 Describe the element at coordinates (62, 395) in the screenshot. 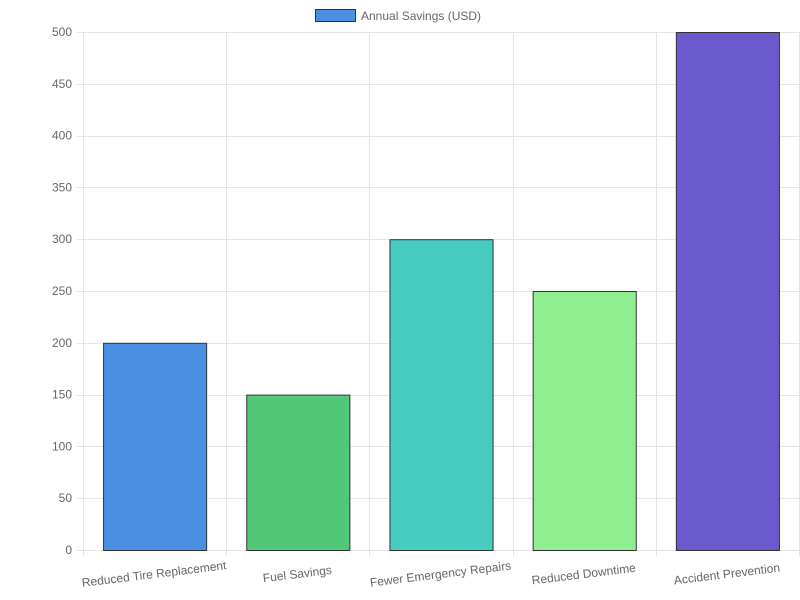

I see `y-tick-label: 150` at that location.